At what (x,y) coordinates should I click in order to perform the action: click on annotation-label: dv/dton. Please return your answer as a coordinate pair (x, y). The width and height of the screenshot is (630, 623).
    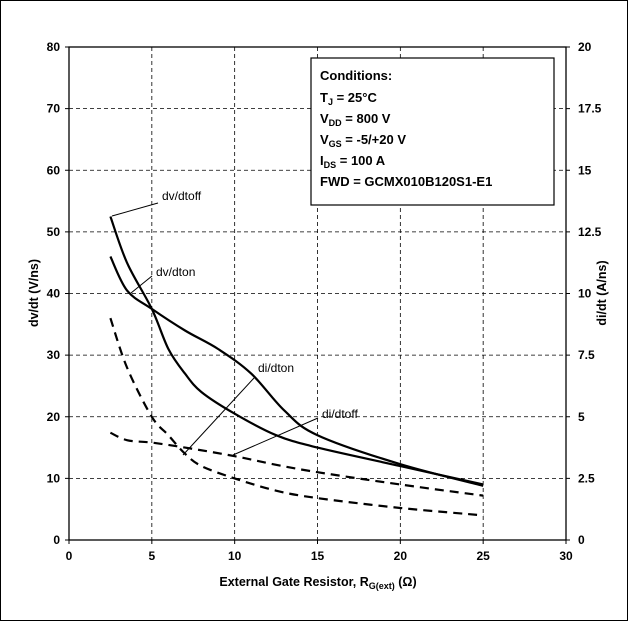
    Looking at the image, I should click on (175, 272).